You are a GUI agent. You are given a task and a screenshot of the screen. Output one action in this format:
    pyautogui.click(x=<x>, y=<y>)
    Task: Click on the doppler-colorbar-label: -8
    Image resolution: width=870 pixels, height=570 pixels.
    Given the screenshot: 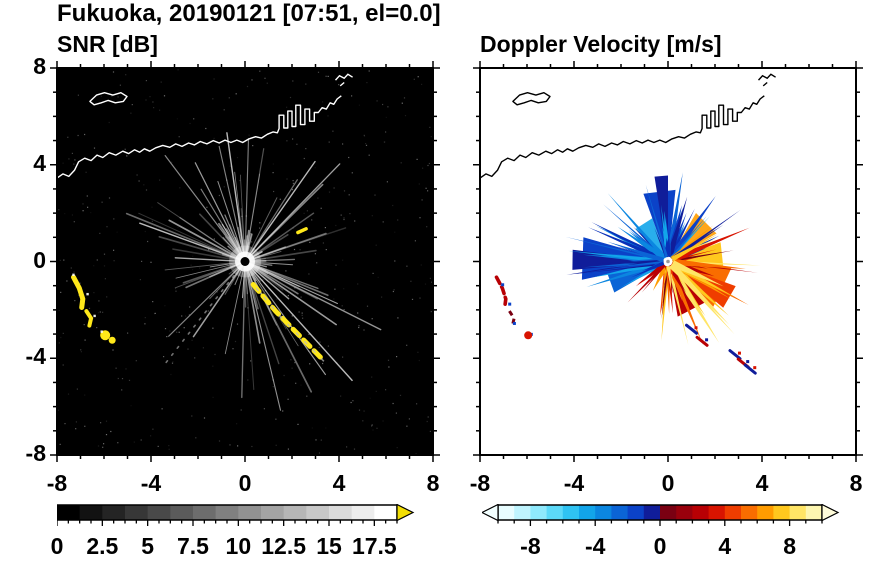 What is the action you would take?
    pyautogui.click(x=530, y=546)
    